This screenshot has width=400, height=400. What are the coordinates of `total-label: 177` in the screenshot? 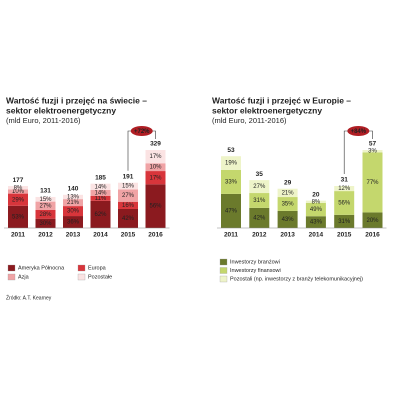 It's located at (18, 180).